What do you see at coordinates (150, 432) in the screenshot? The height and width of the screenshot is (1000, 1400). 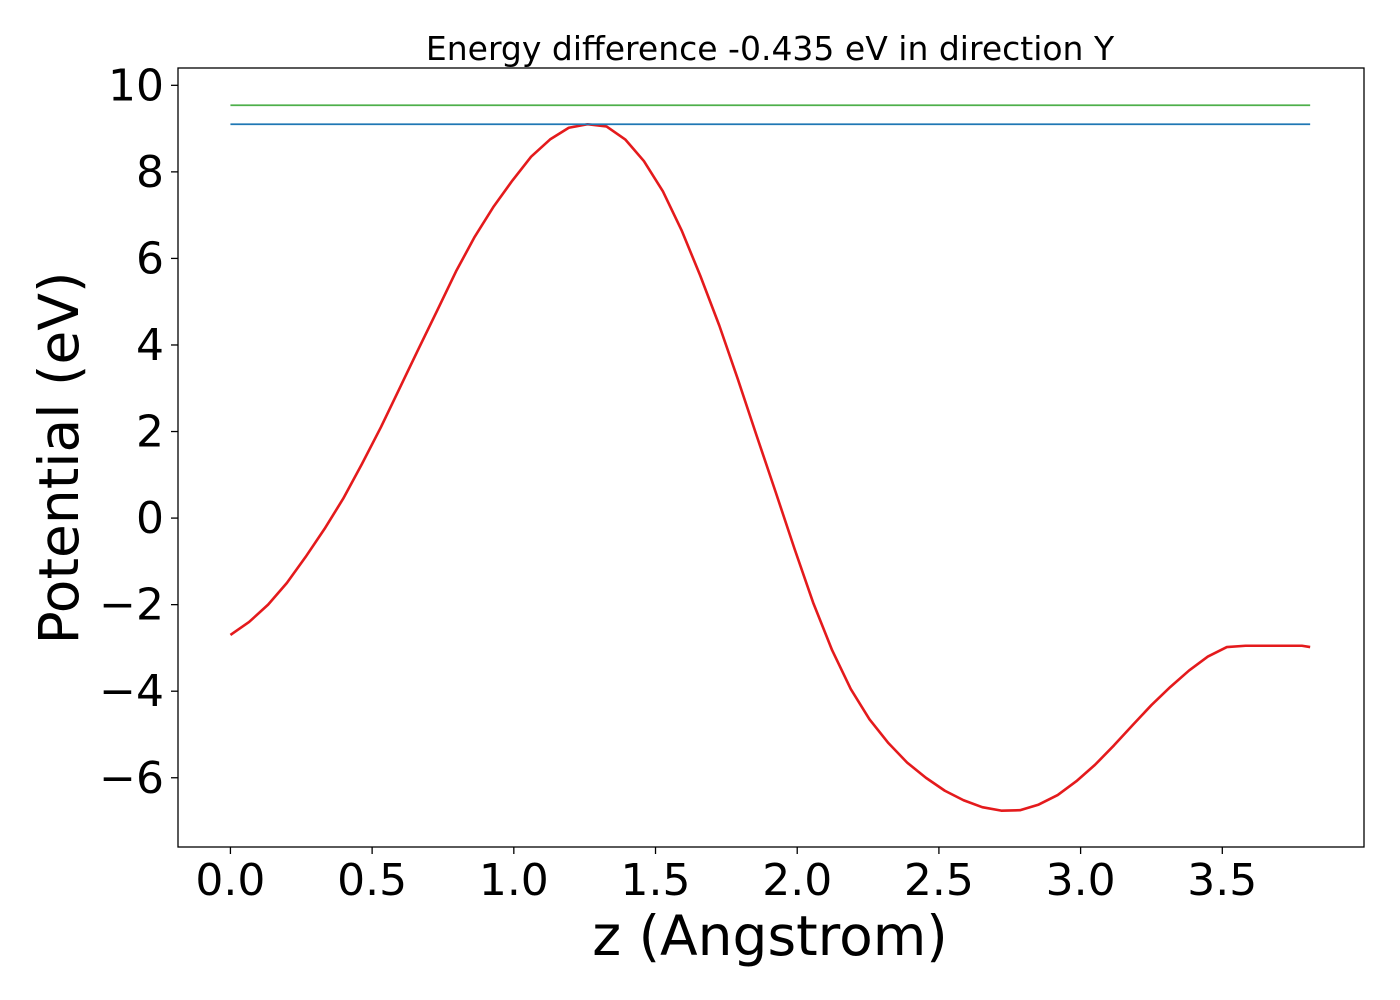 I see `y-tick-label: 2` at bounding box center [150, 432].